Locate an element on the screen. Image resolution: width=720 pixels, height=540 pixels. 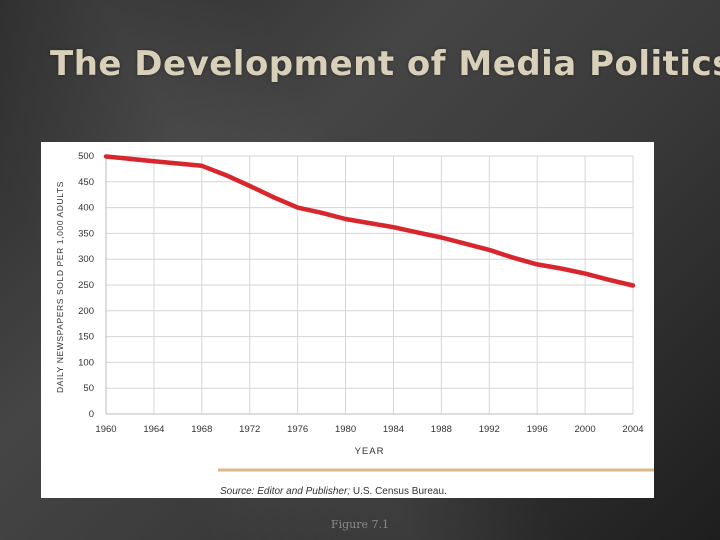
y-tick-label: 50 is located at coordinates (88, 388).